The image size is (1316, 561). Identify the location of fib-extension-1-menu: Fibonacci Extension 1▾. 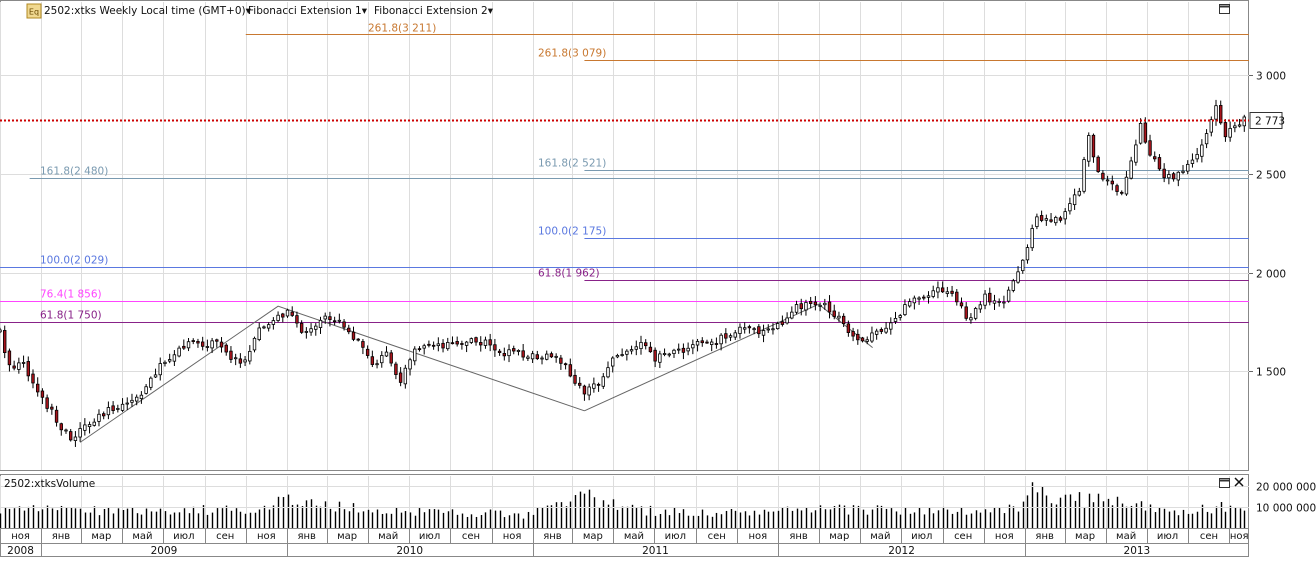
(308, 11).